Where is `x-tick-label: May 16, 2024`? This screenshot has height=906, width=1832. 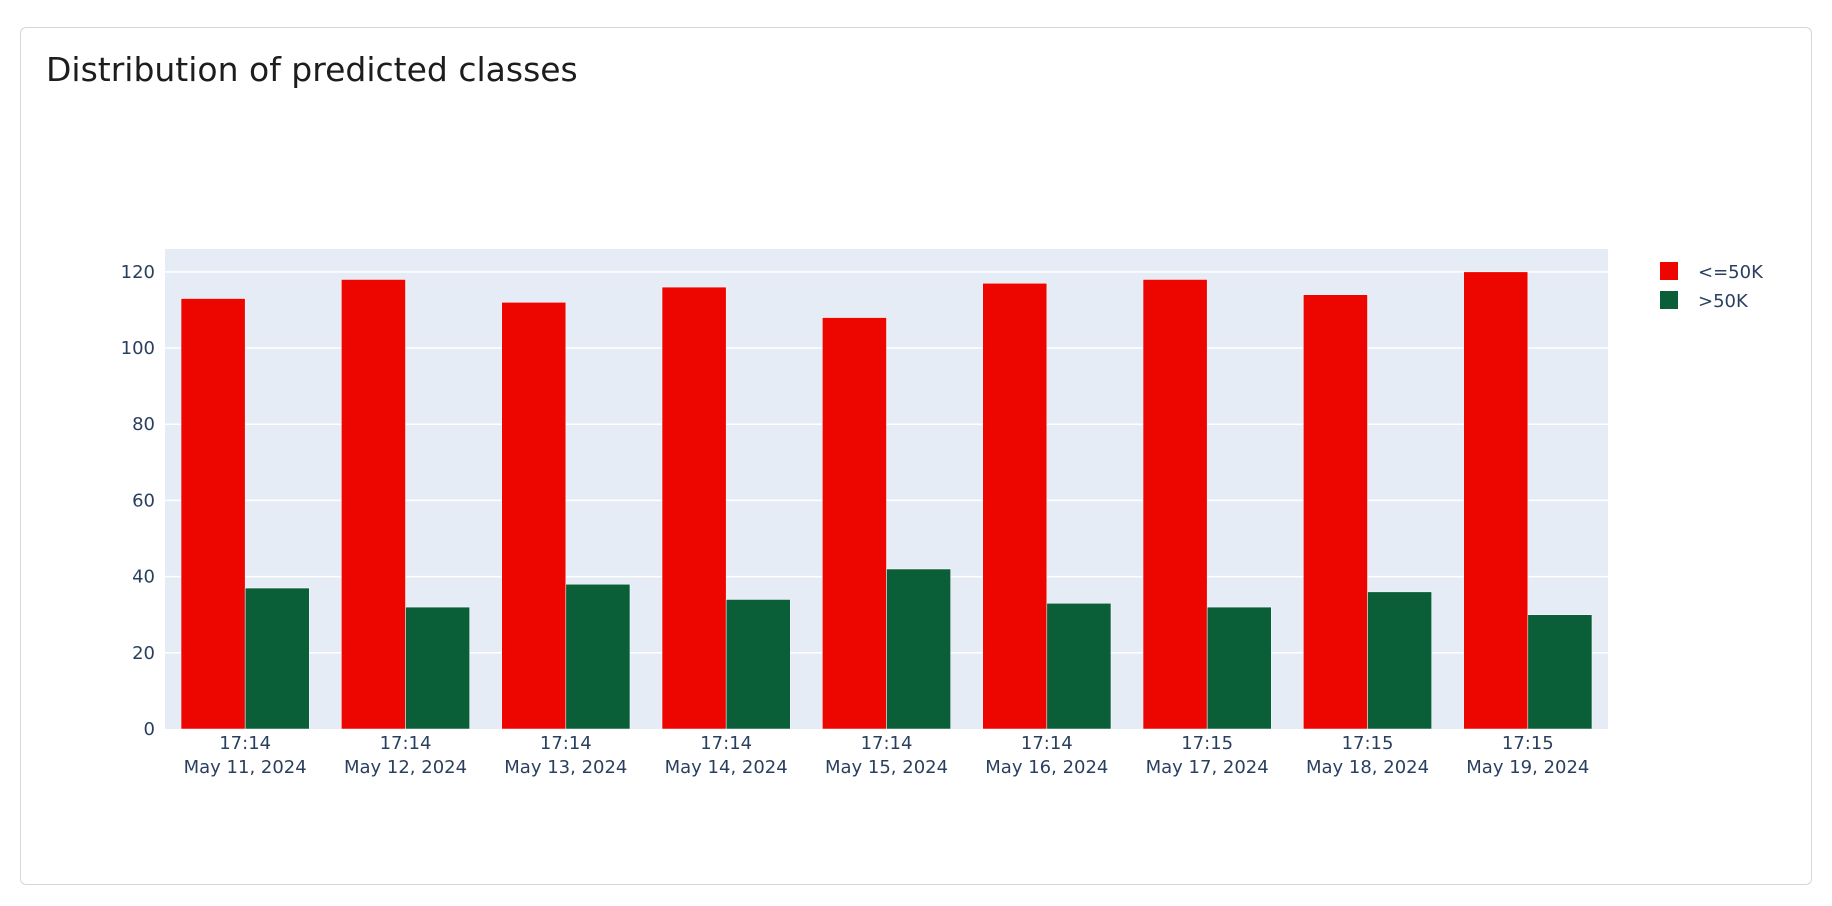
x-tick-label: May 16, 2024 is located at coordinates (1046, 767).